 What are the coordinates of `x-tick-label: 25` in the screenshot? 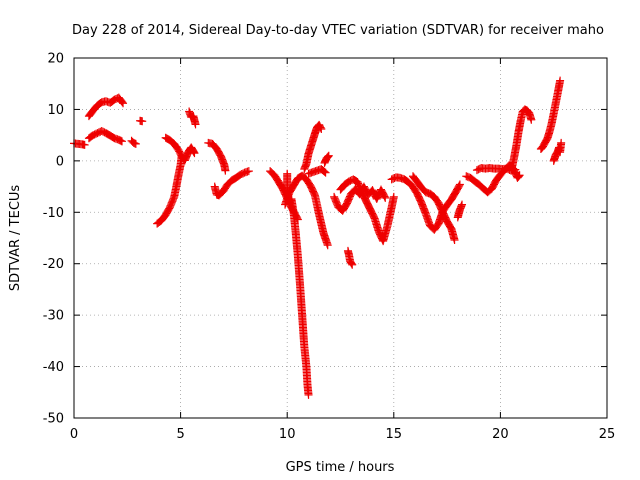 It's located at (607, 434).